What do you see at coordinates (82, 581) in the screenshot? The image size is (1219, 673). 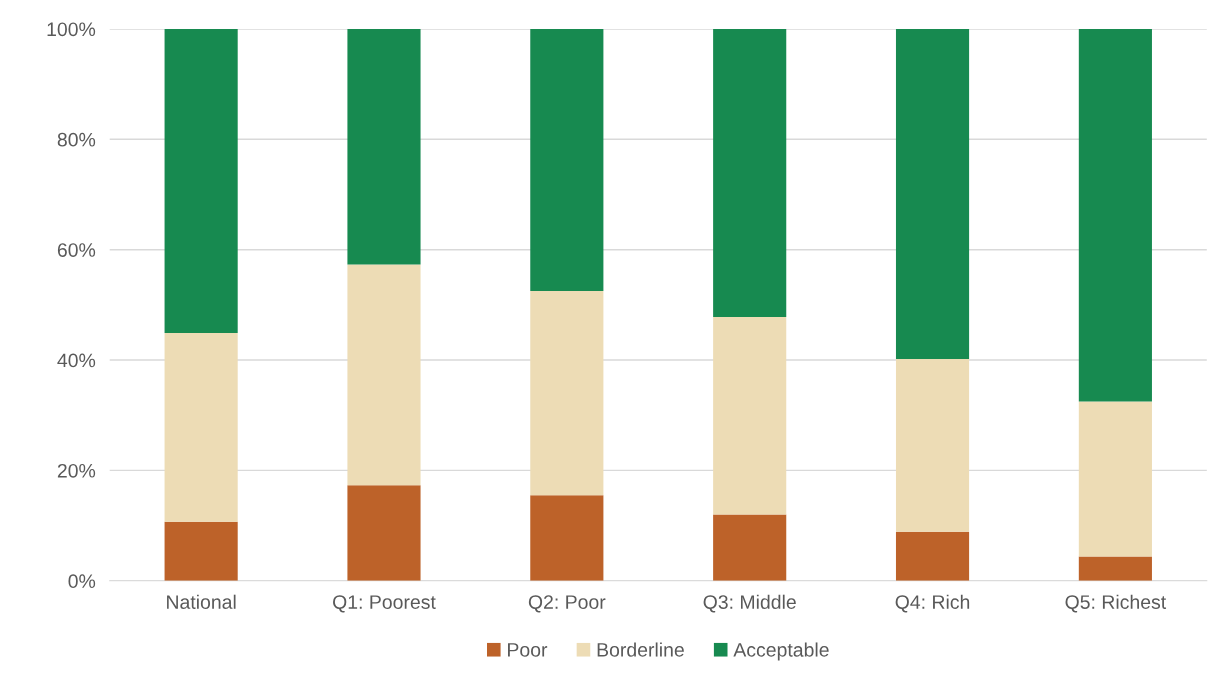 I see `y-tick-label: 0%` at bounding box center [82, 581].